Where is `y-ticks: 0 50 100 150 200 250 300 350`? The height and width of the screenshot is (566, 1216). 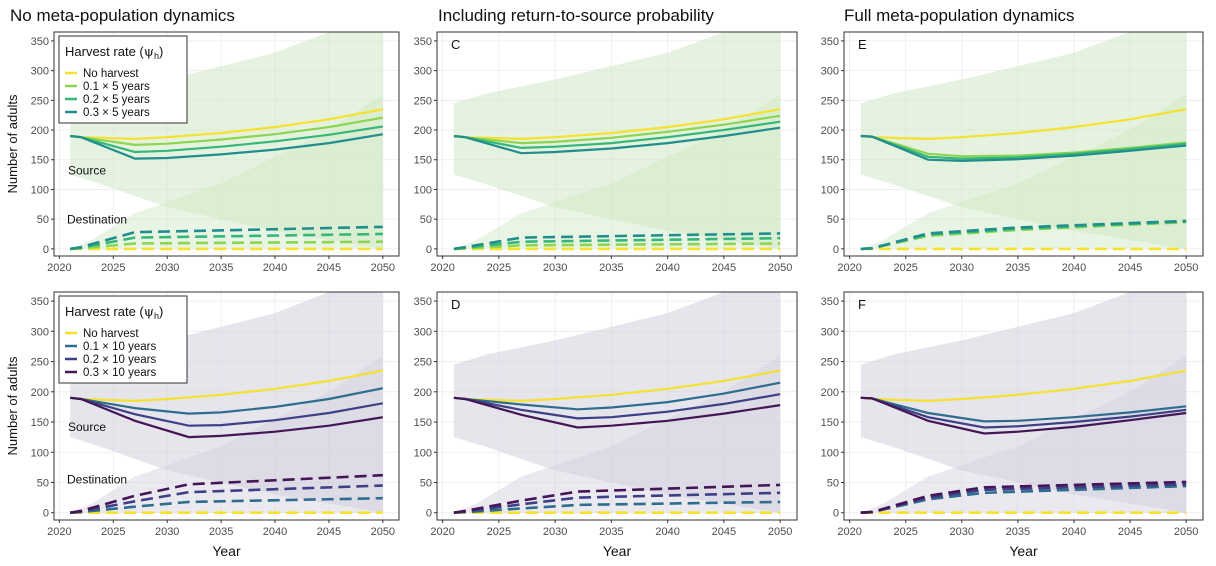 y-ticks: 0 50 100 150 200 250 300 350 is located at coordinates (42, 408).